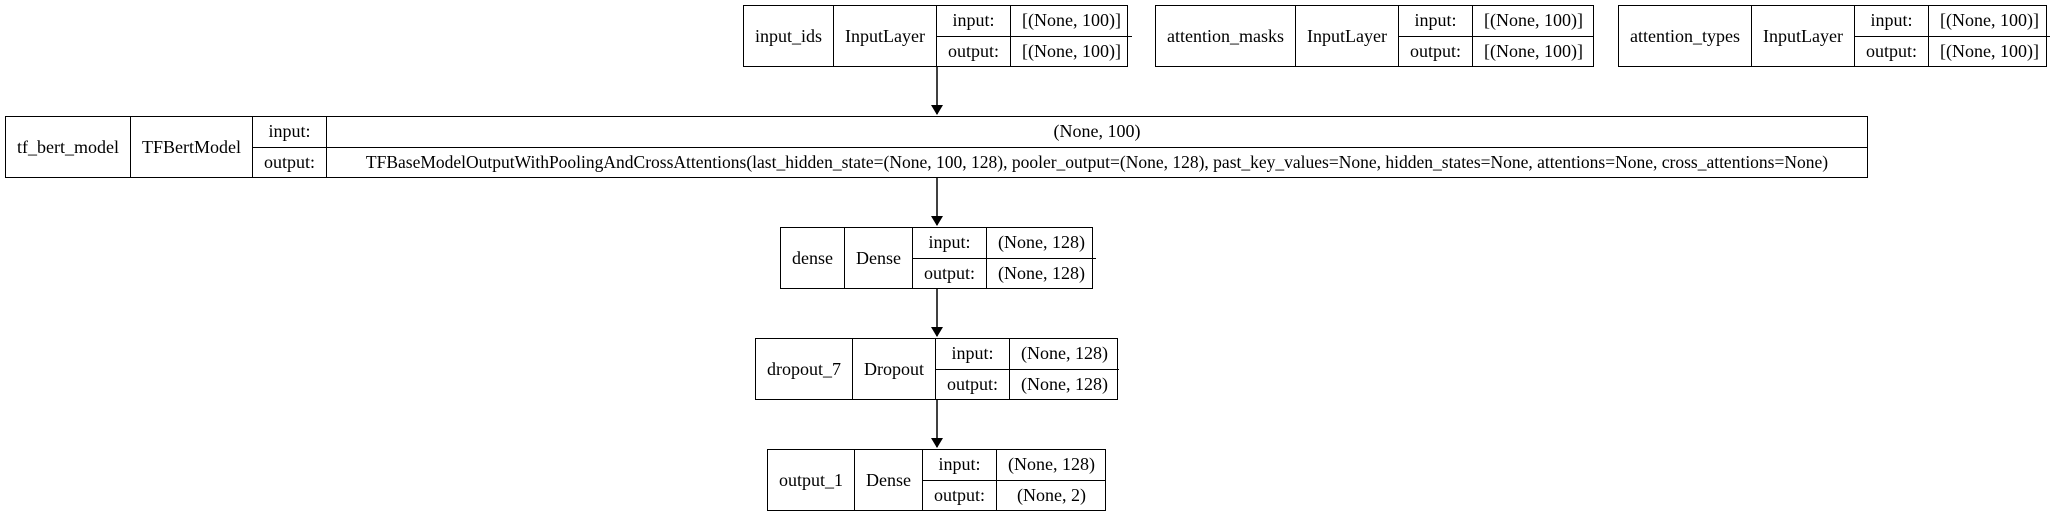  What do you see at coordinates (813, 258) in the screenshot?
I see `node-name: dense` at bounding box center [813, 258].